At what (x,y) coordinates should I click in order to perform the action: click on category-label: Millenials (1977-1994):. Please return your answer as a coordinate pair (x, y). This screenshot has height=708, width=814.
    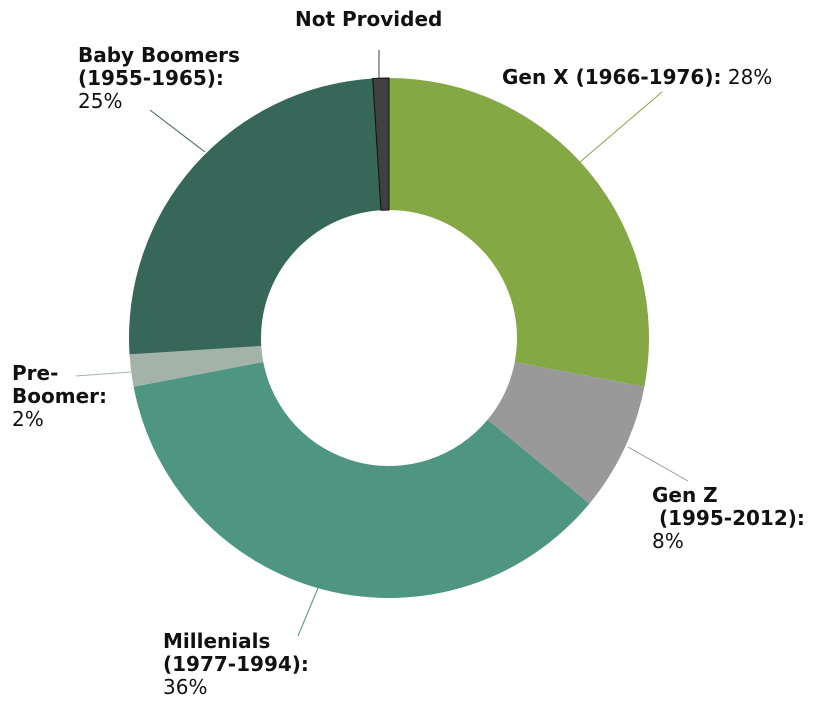
    Looking at the image, I should click on (236, 652).